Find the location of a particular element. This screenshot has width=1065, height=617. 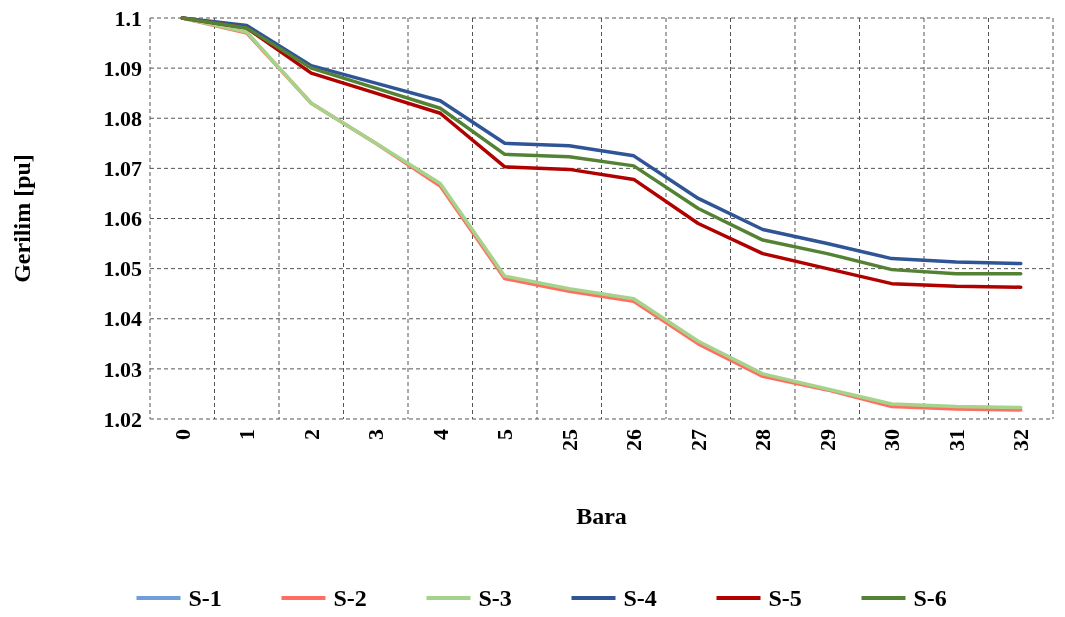

x-tick-label: 32 is located at coordinates (1021, 440).